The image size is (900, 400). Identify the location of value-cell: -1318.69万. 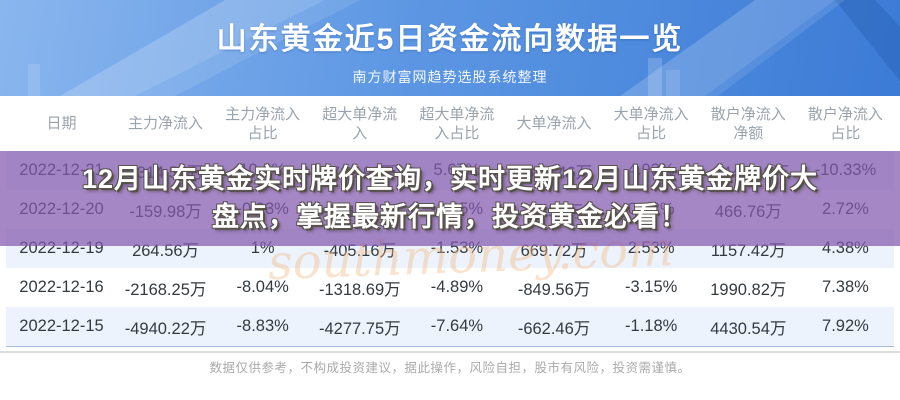
(359, 289).